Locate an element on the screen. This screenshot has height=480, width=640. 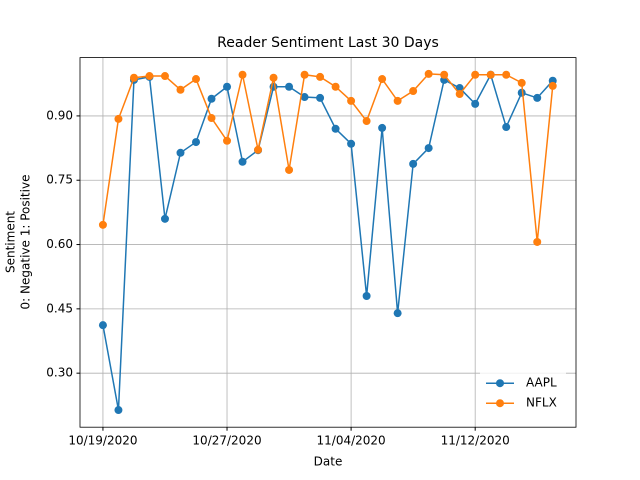
legend-label: NFLX is located at coordinates (541, 403).